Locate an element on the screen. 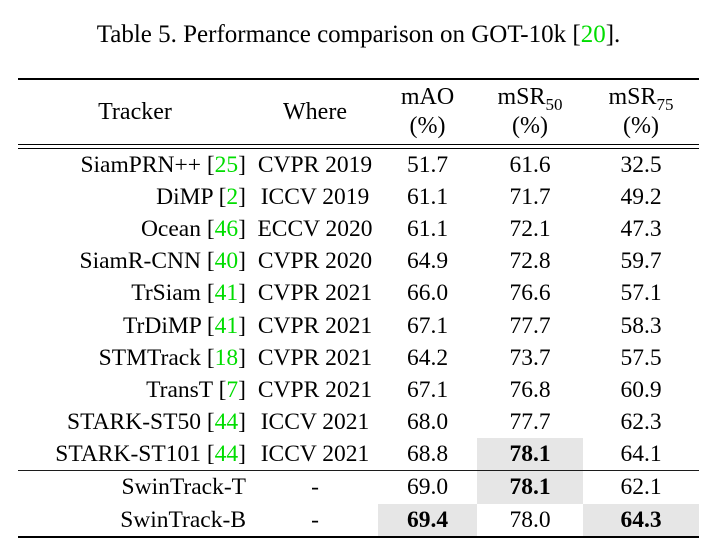  tracker-citation-number: 44 is located at coordinates (226, 454).